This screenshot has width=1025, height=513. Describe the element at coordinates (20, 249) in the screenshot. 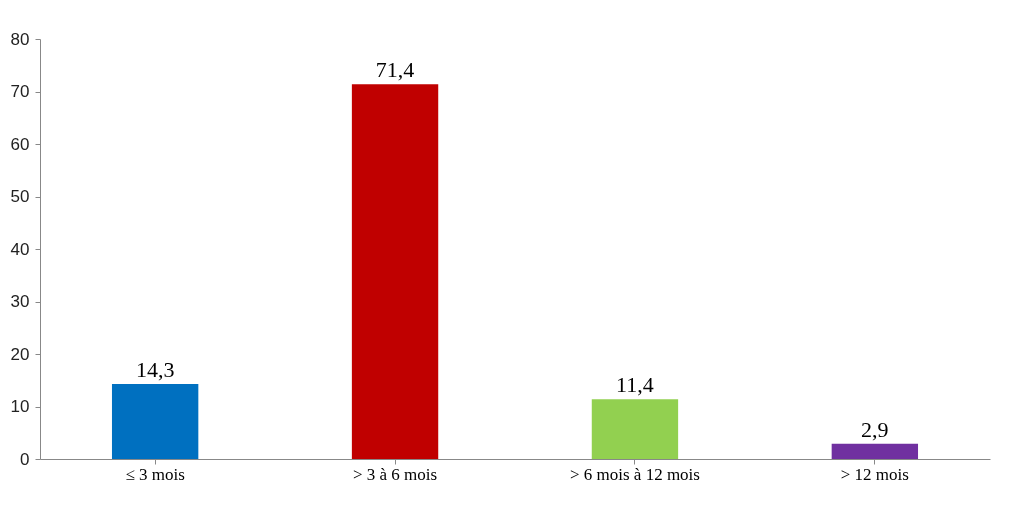

I see `y-tick-label: 40` at that location.